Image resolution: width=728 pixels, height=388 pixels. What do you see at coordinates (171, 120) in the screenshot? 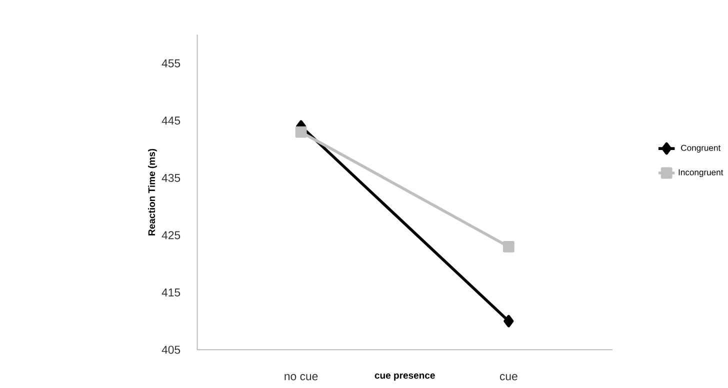
I see `y-tick-label: 445` at bounding box center [171, 120].